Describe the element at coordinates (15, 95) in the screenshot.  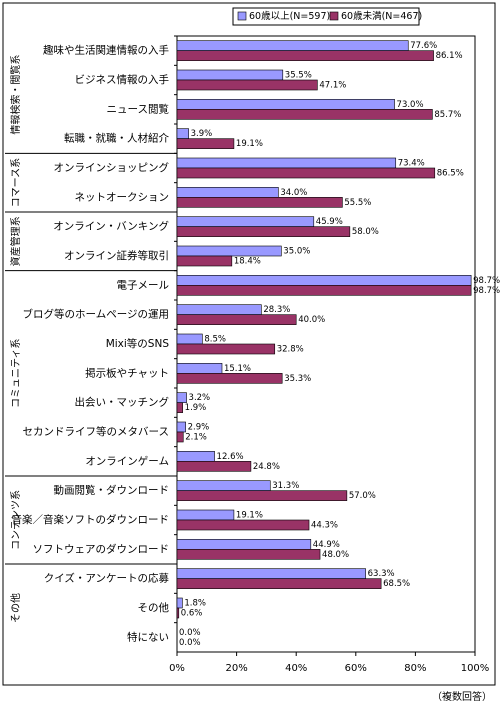
I see `group-label: 情報検索・閲覧系` at that location.